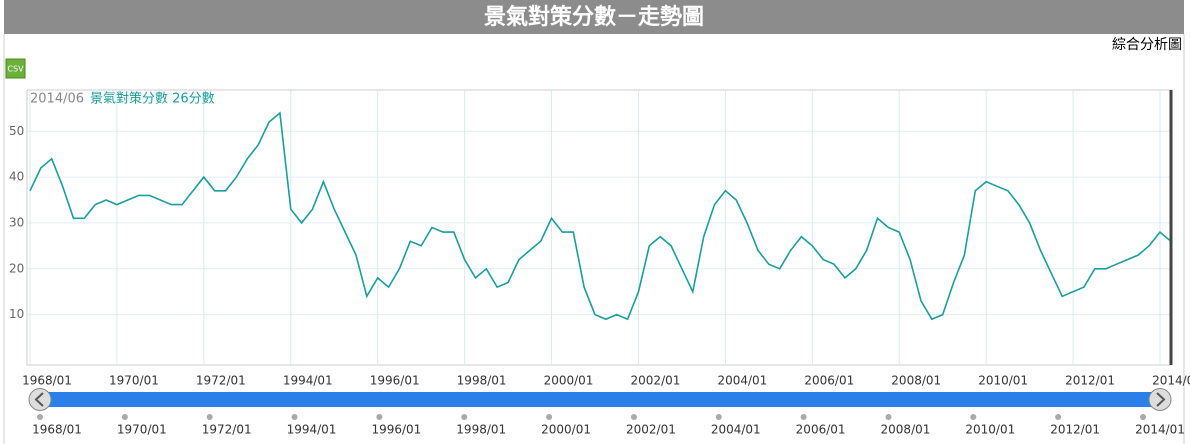 The width and height of the screenshot is (1190, 444). I want to click on x-tick-label: 2002/01, so click(656, 381).